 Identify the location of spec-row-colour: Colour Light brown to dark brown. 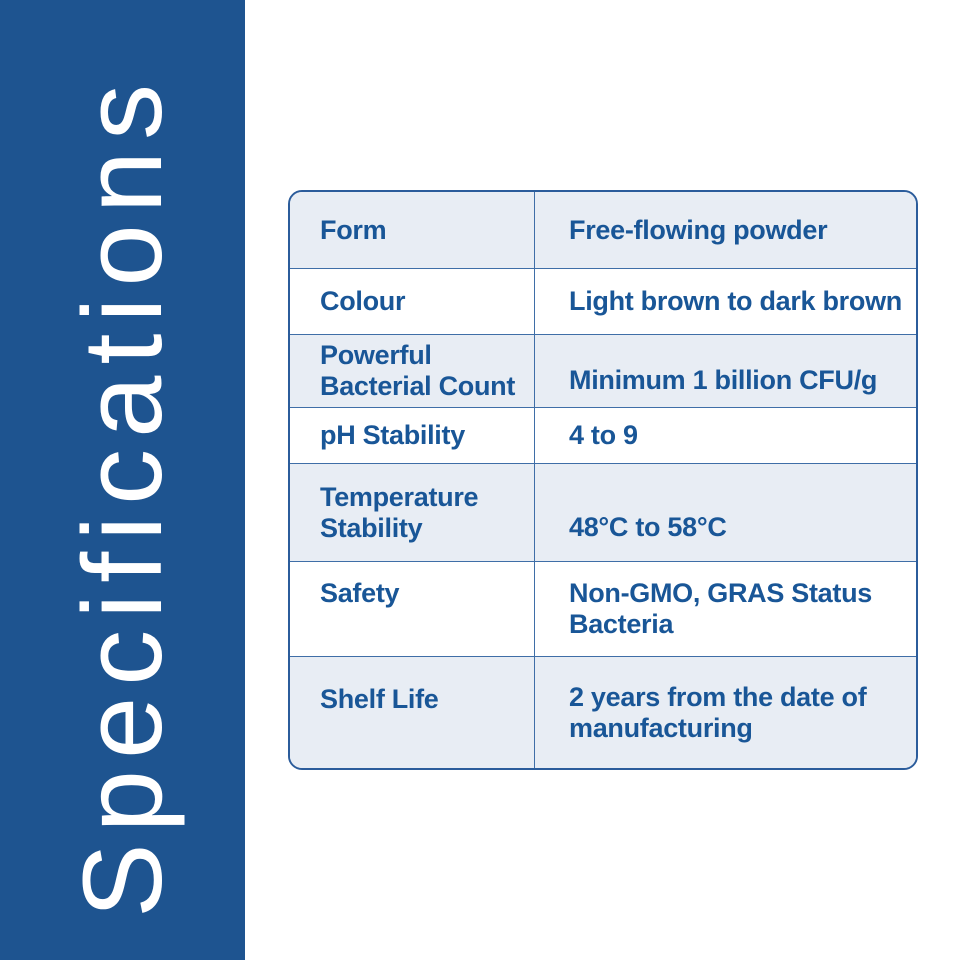
(603, 301).